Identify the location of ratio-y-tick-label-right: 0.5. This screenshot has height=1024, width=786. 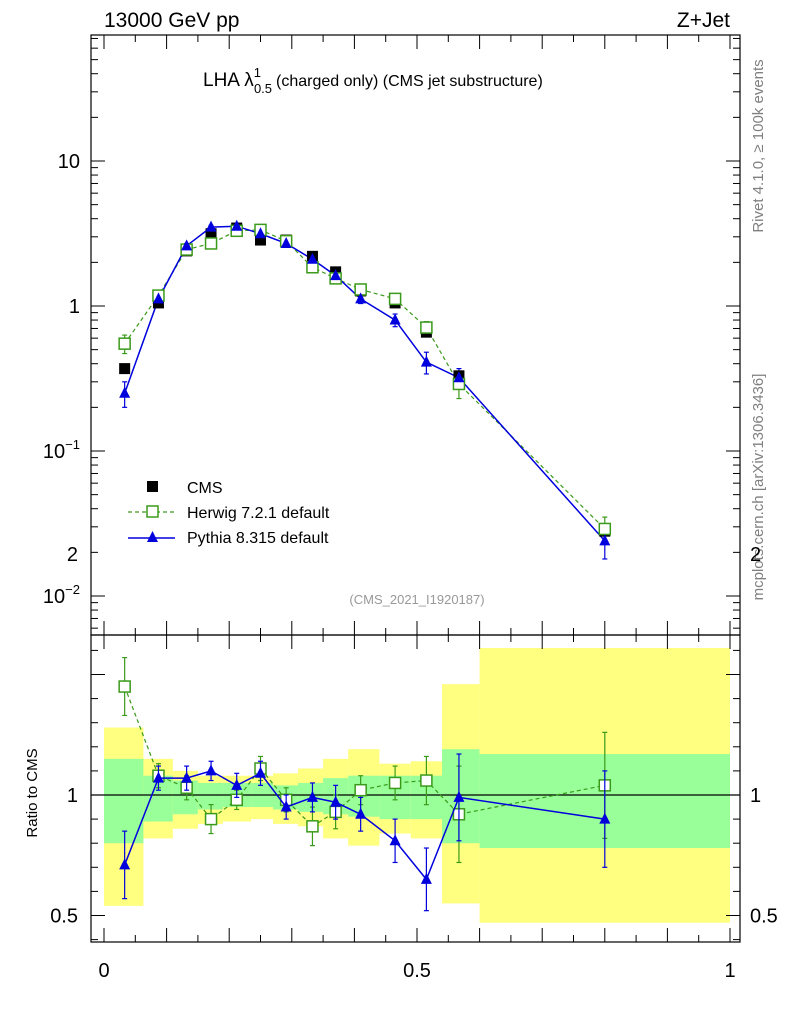
(764, 917).